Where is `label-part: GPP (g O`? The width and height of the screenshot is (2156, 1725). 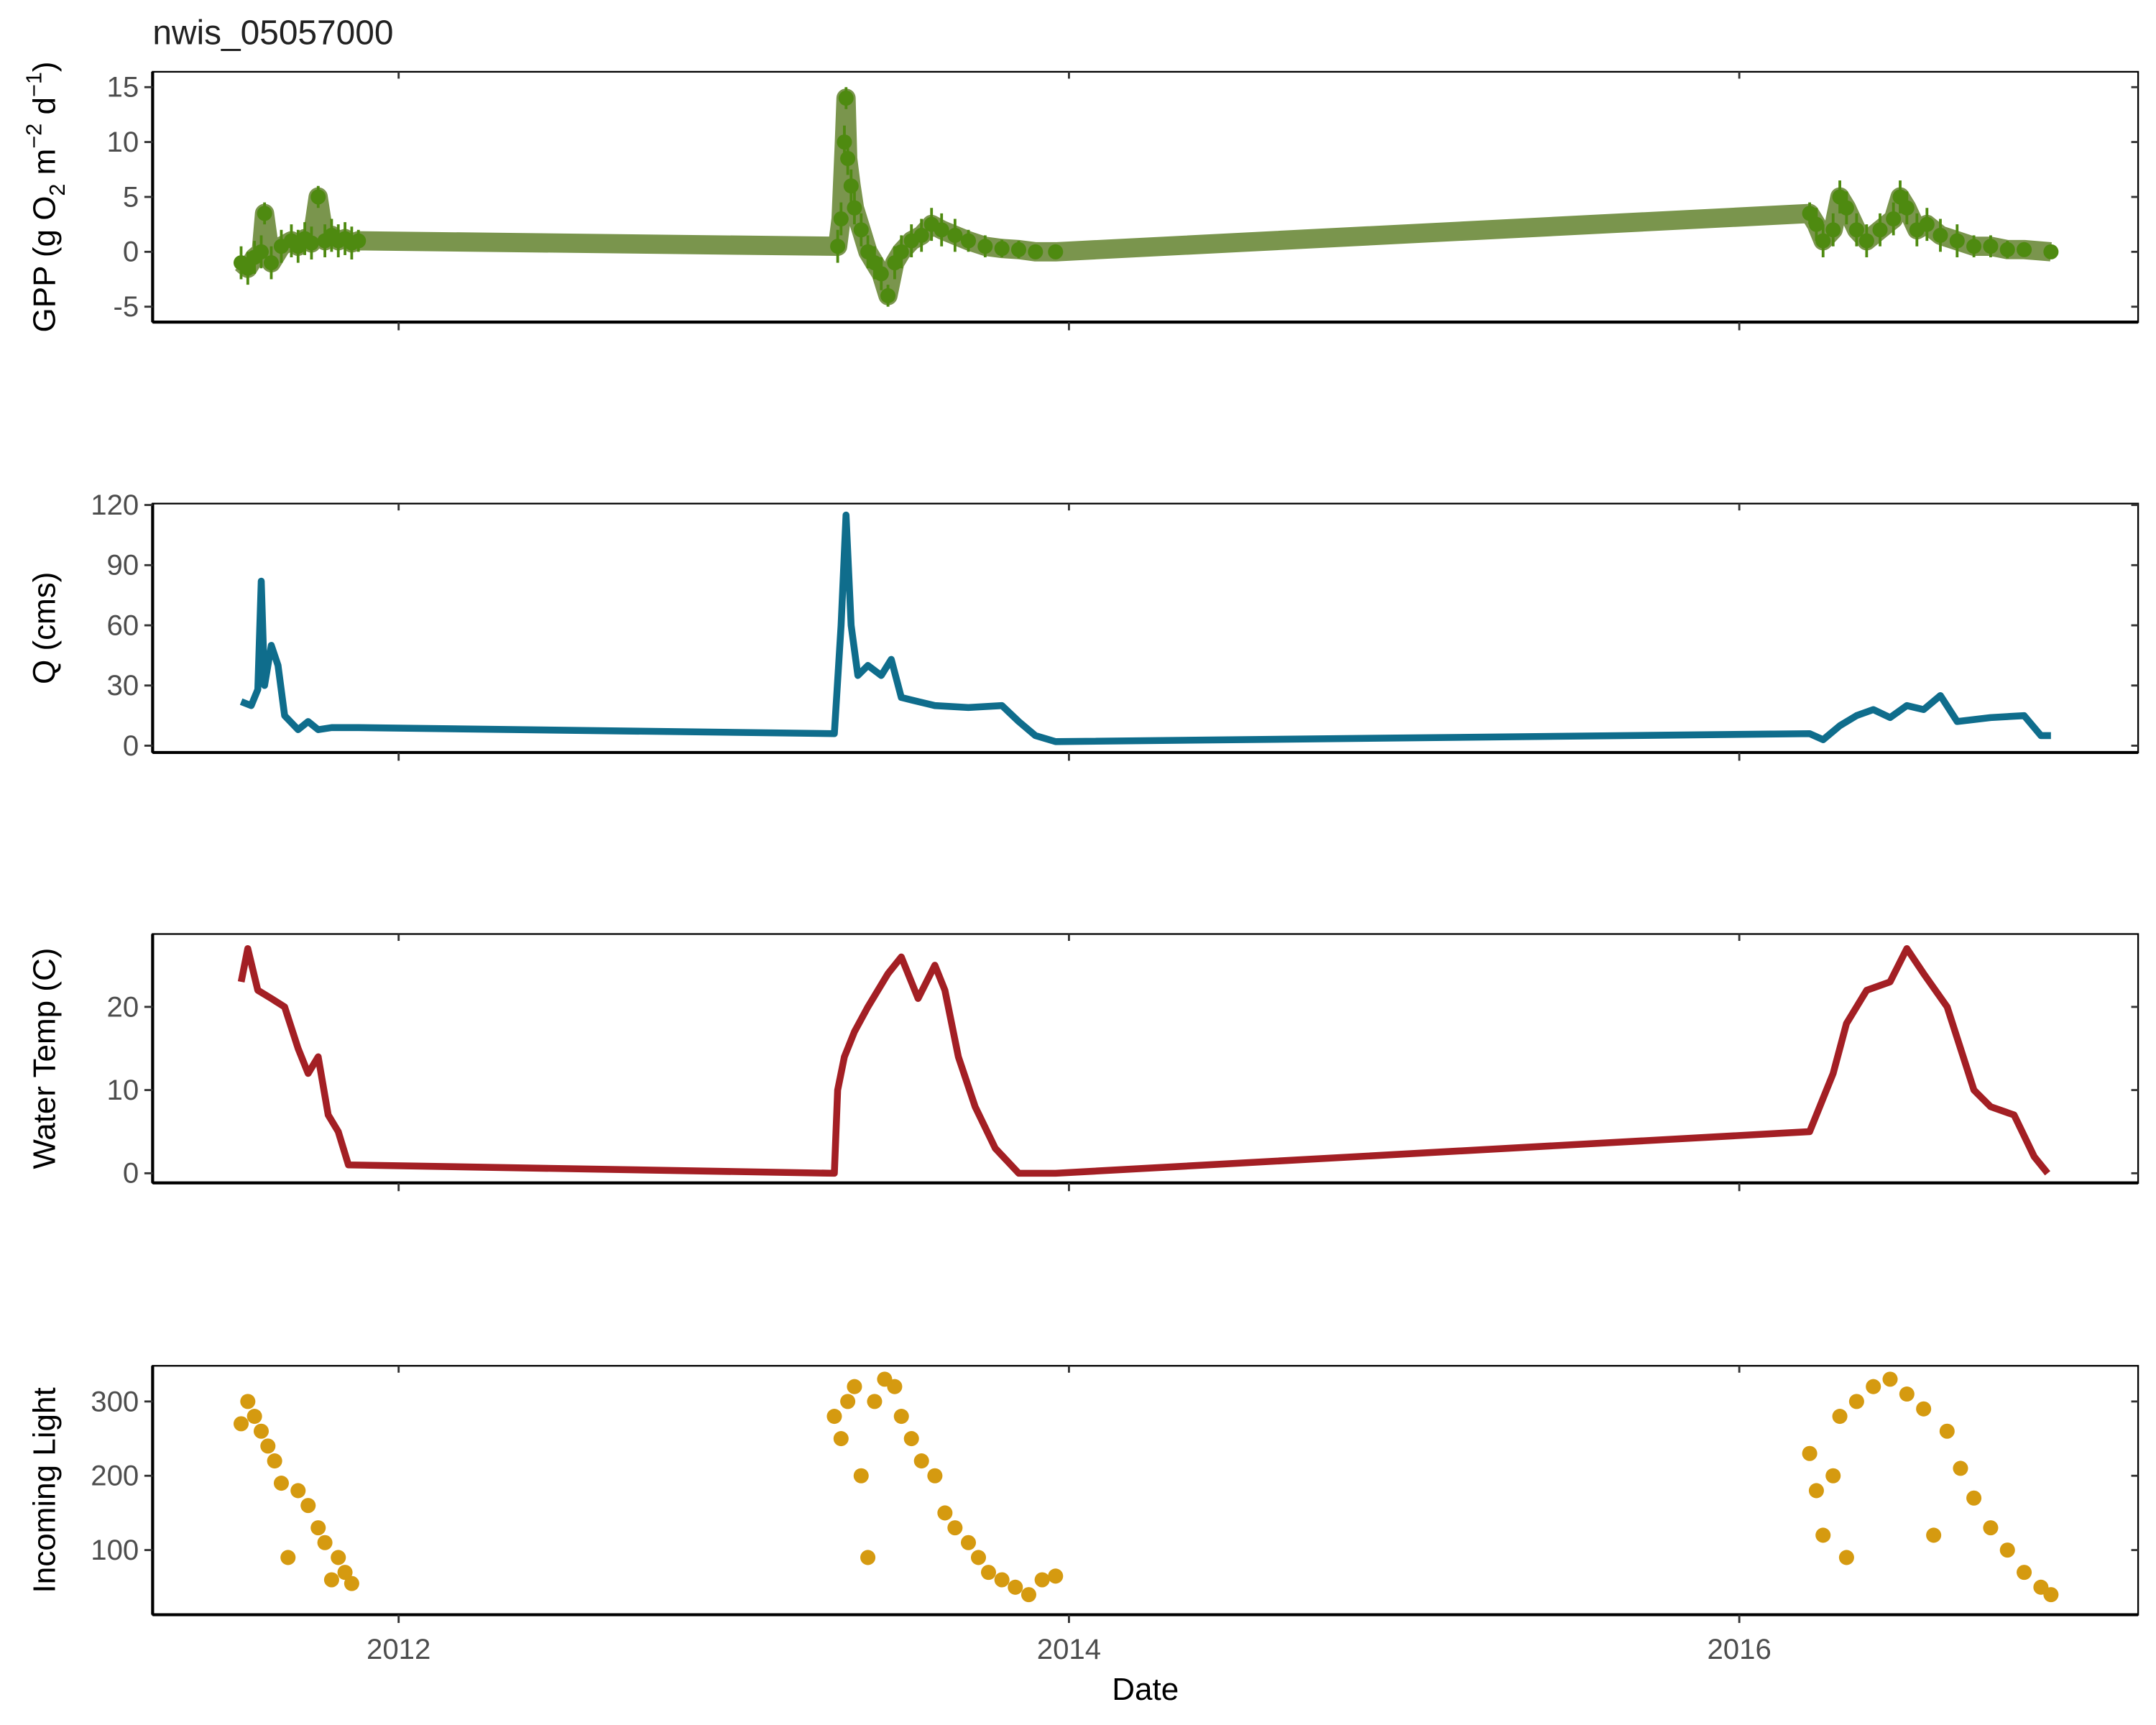 label-part: GPP (g O is located at coordinates (45, 264).